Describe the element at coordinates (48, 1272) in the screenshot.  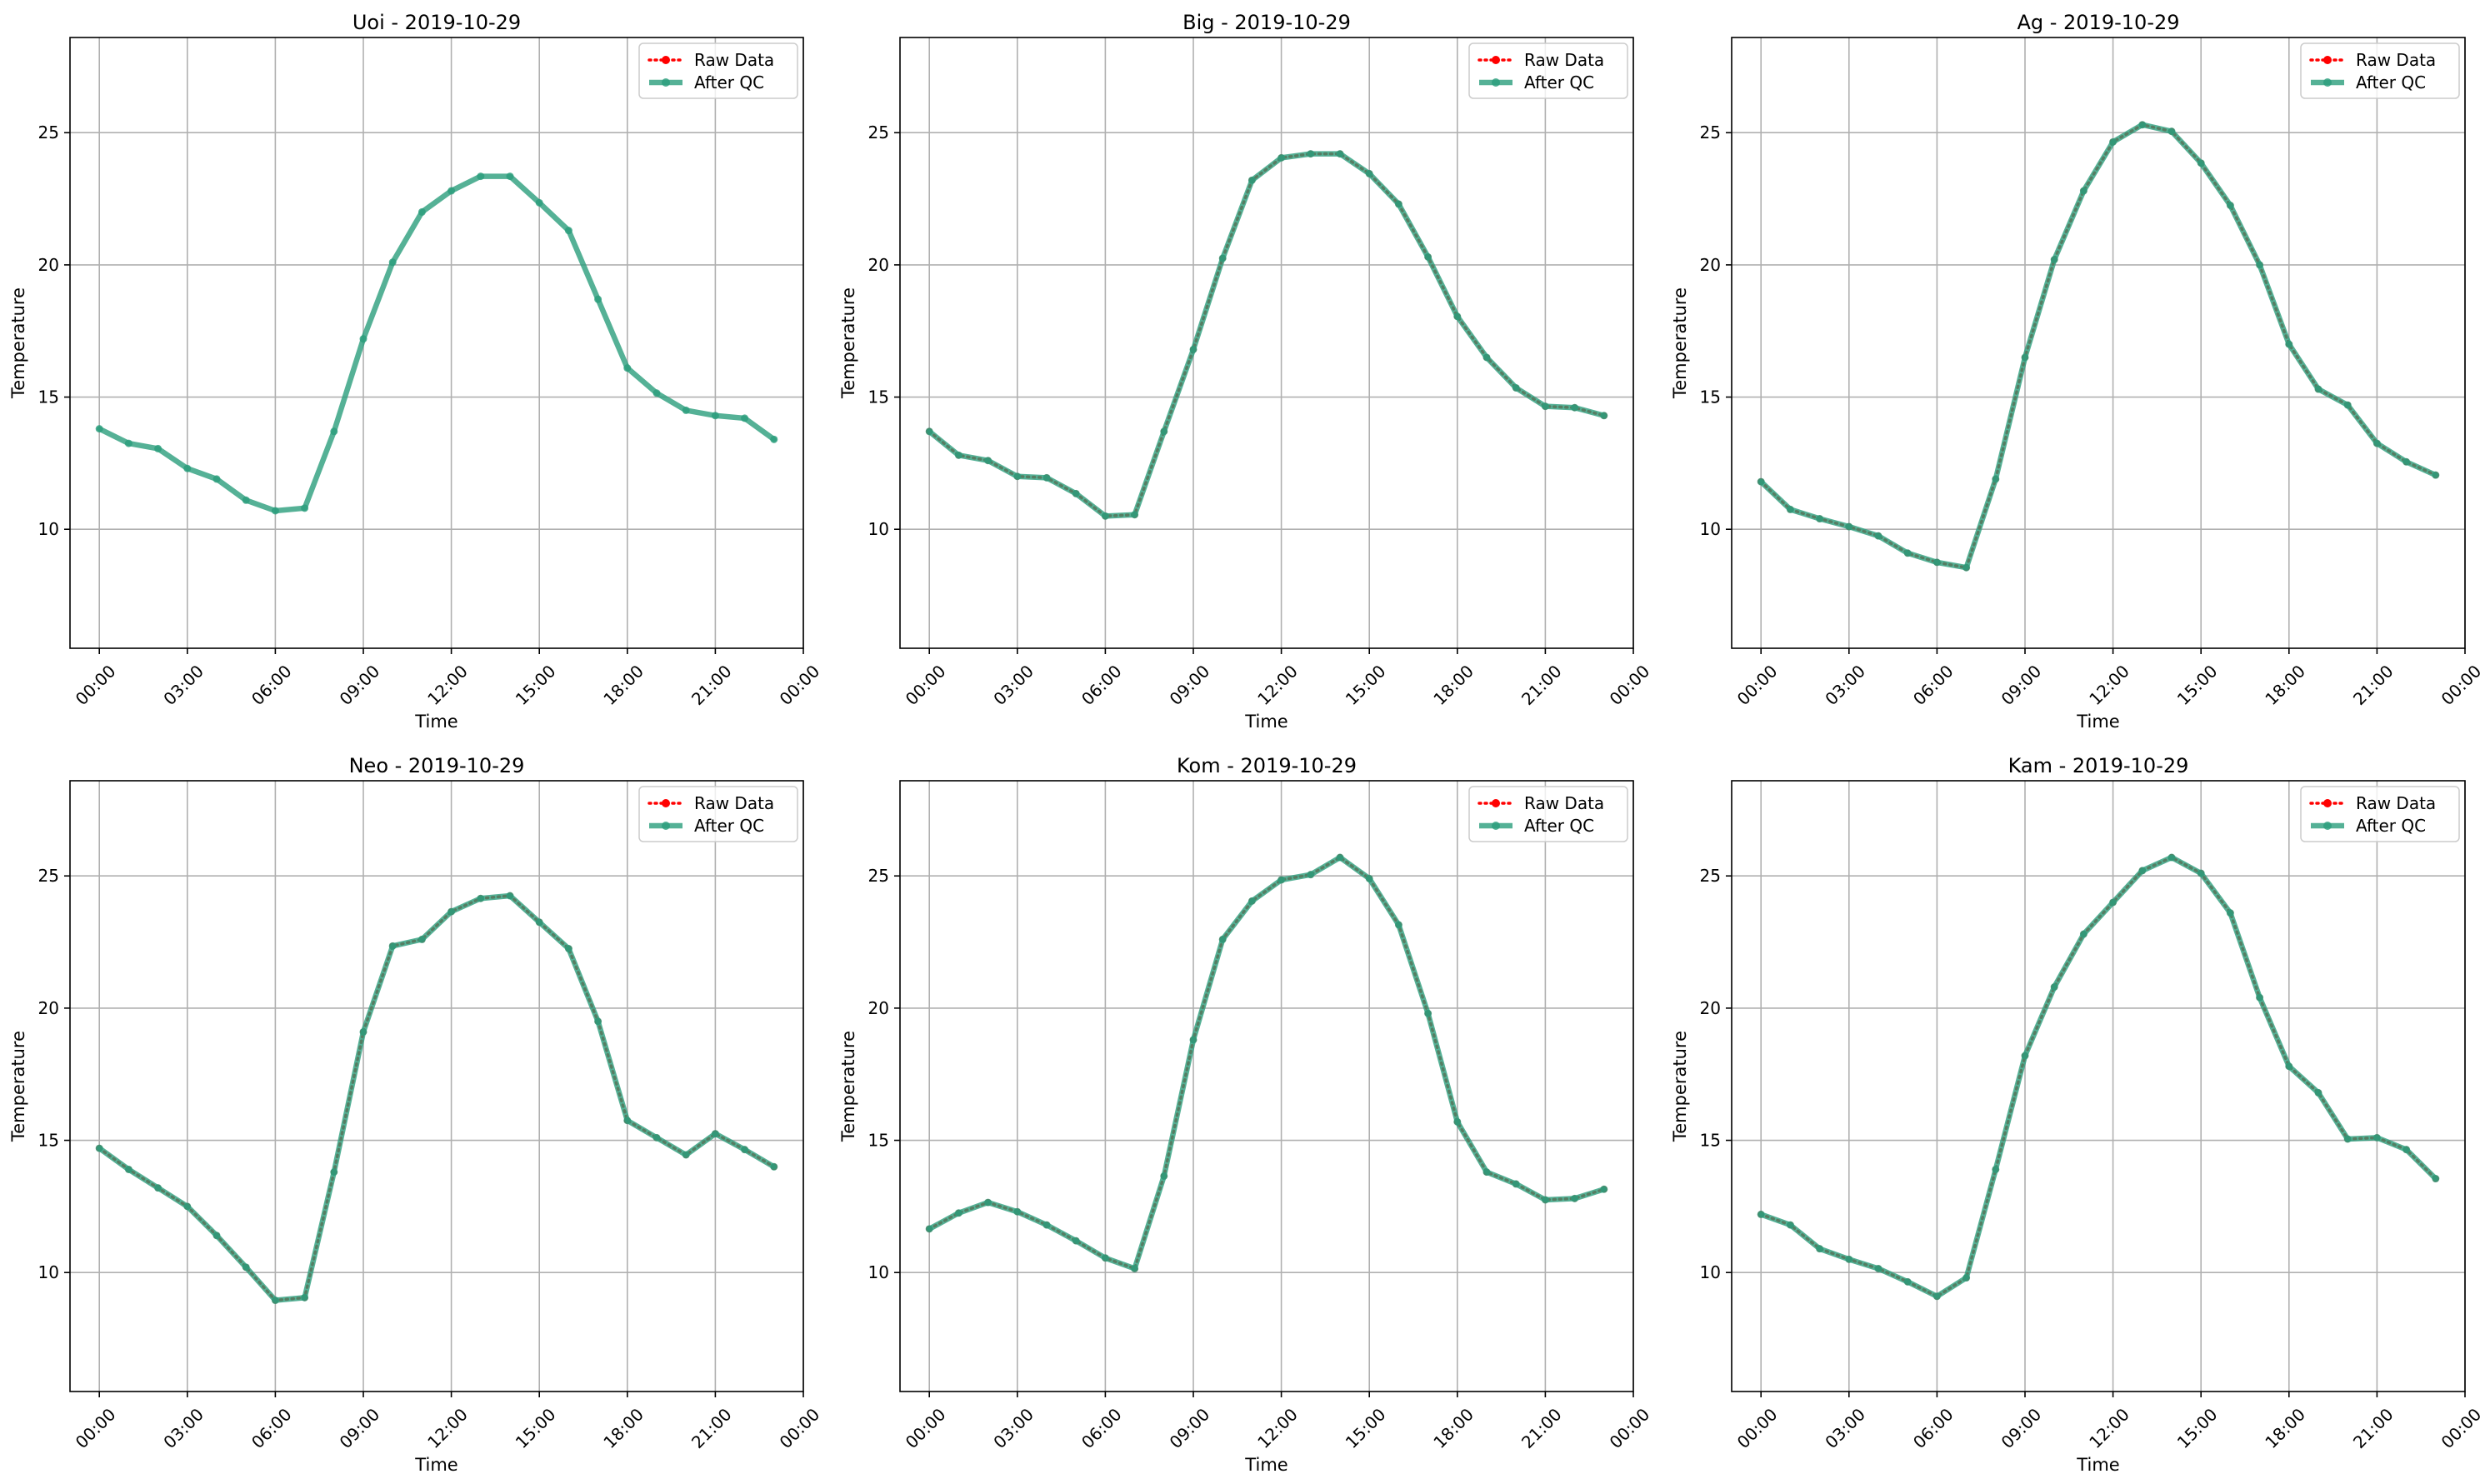
I see `y-tick-label: 10` at that location.